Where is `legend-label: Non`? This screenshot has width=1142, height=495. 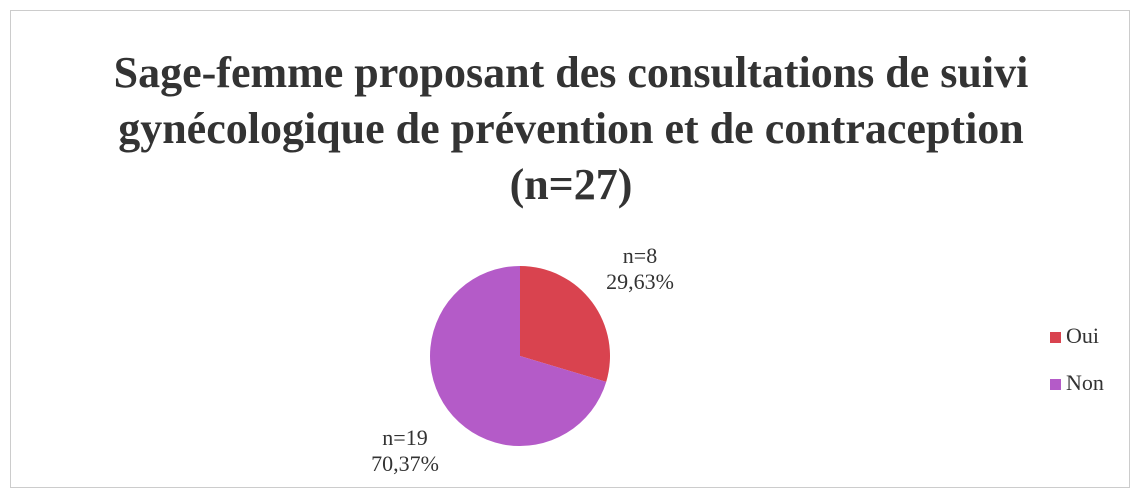
legend-label: Non is located at coordinates (1085, 382).